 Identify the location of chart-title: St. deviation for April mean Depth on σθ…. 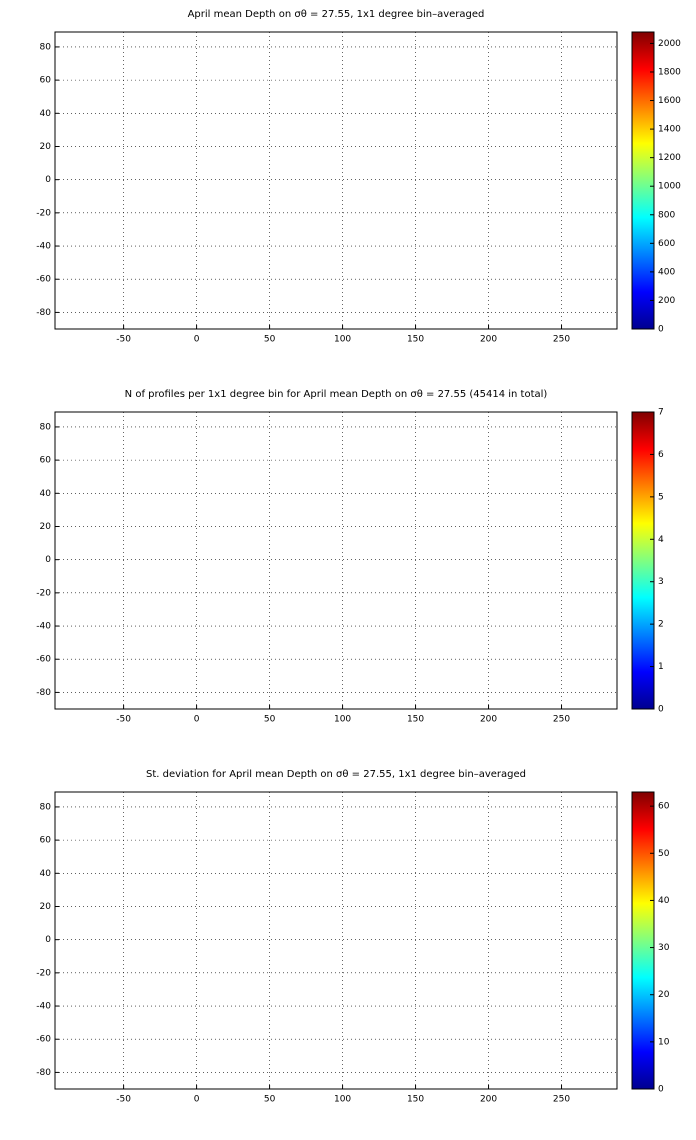
(336, 774).